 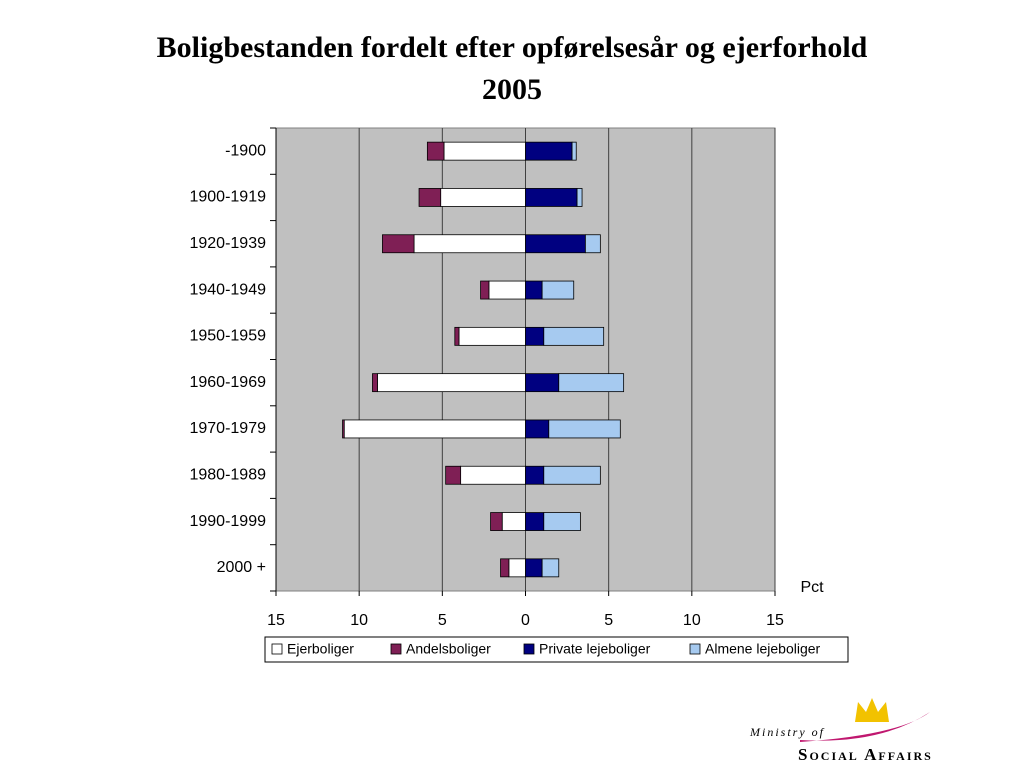 I want to click on x-axis-label: Pct, so click(x=812, y=587).